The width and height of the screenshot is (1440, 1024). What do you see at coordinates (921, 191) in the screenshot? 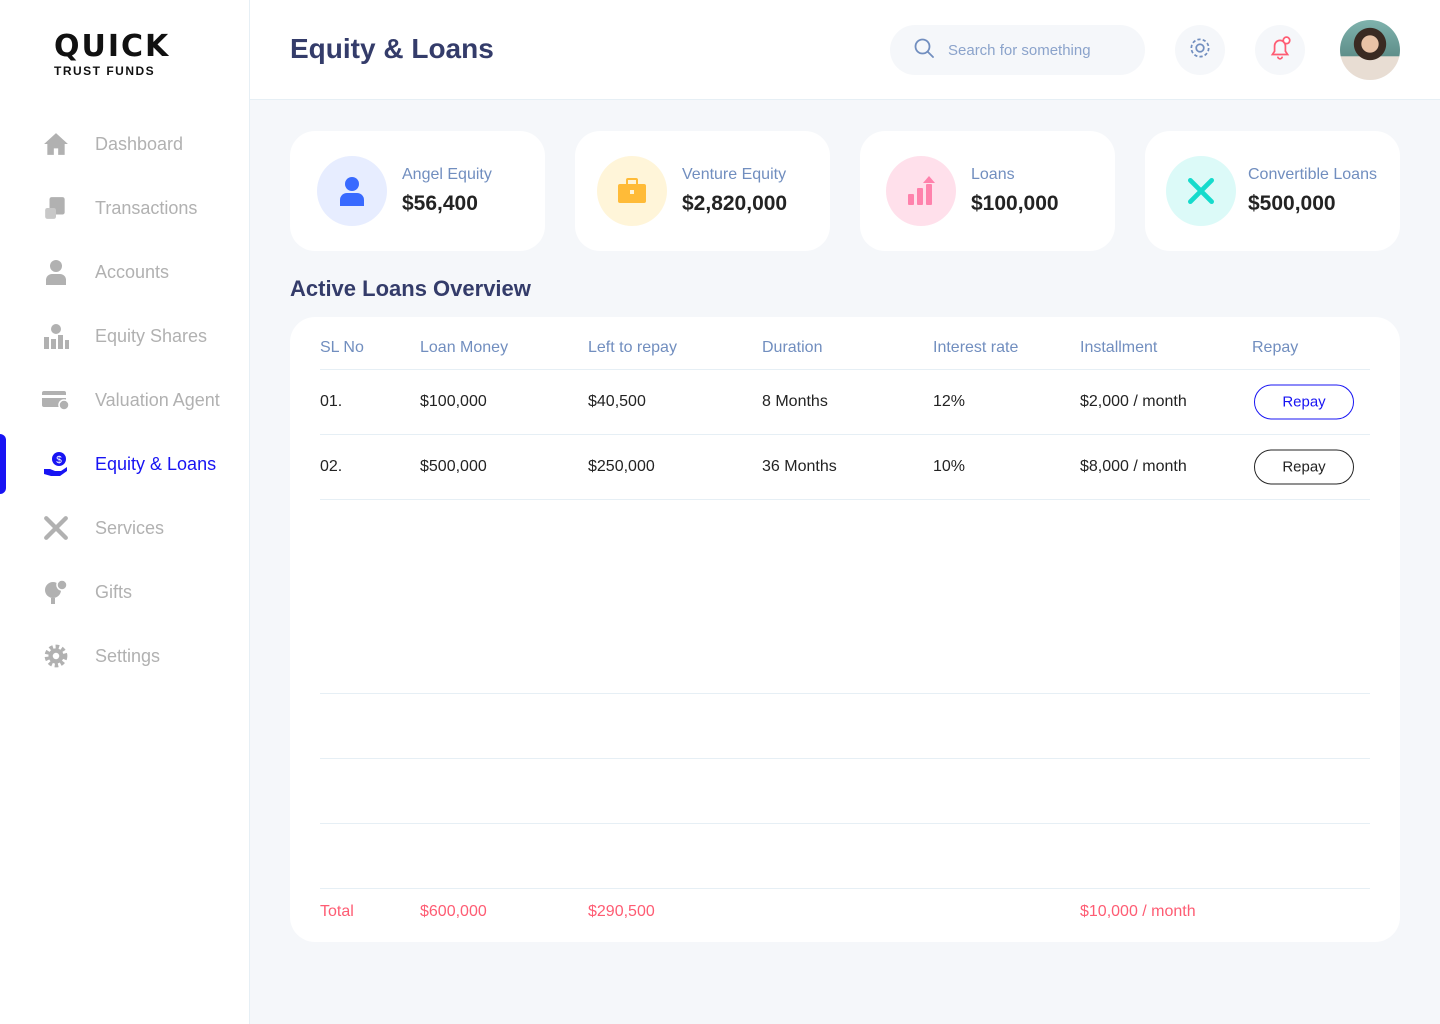
I see `chart-up-icon` at bounding box center [921, 191].